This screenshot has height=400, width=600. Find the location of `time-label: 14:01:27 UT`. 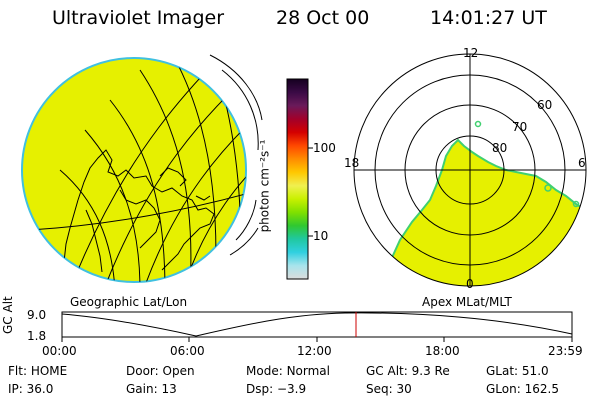

time-label: 14:01:27 UT is located at coordinates (488, 18).